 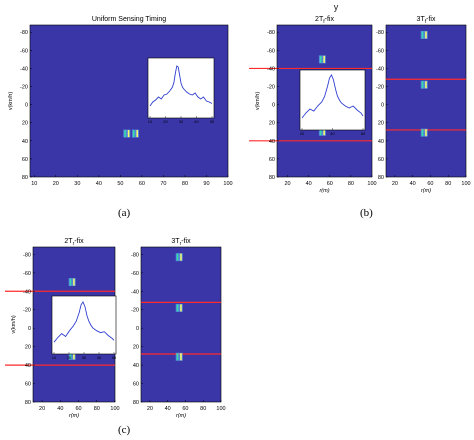 I want to click on xtick-label-a: 60, so click(x=142, y=184).